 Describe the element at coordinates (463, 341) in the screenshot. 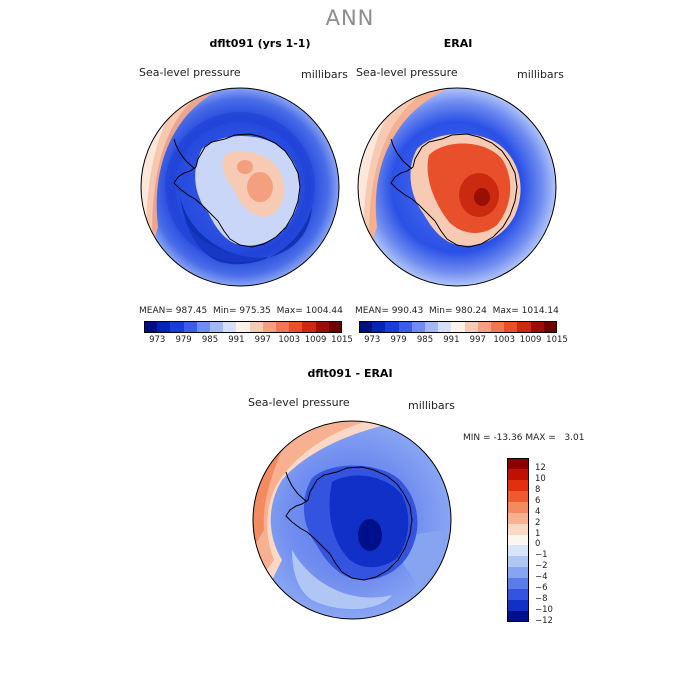

I see `panel-2-colorbar-ticks: 973 979 985 991 997 1003 1009 1015` at that location.